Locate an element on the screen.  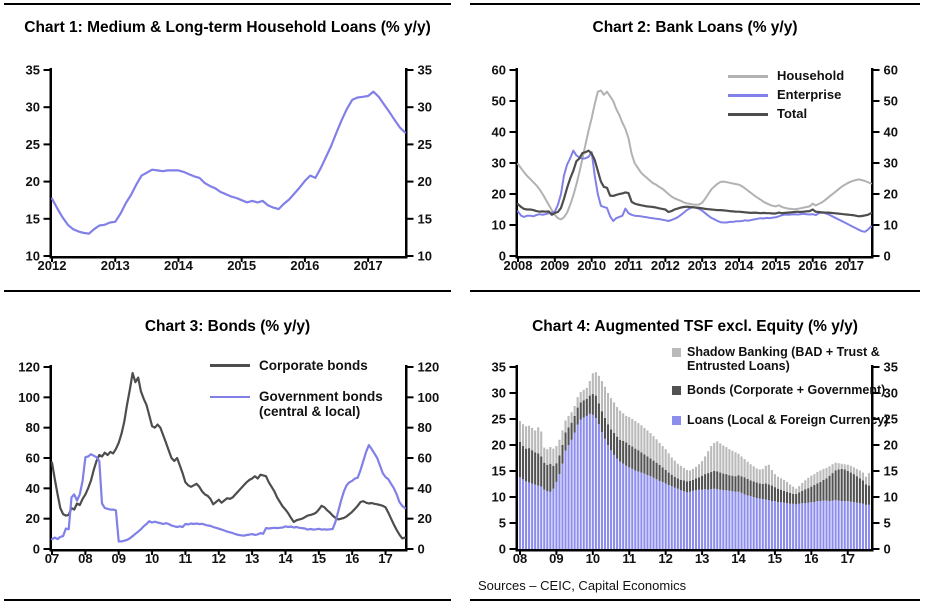
svg-text: 120 is located at coordinates (429, 367).